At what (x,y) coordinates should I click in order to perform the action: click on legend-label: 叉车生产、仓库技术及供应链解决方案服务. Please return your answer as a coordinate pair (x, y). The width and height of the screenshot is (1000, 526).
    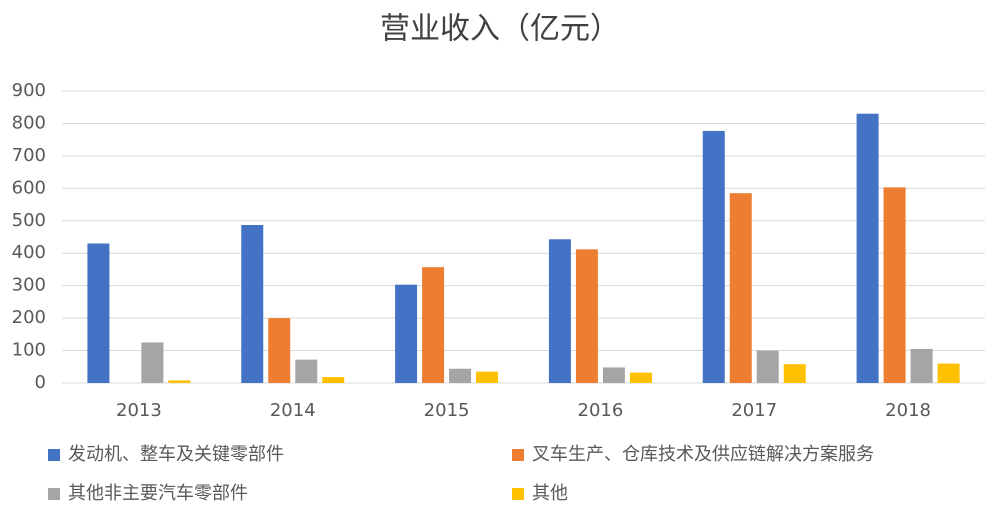
    Looking at the image, I should click on (703, 454).